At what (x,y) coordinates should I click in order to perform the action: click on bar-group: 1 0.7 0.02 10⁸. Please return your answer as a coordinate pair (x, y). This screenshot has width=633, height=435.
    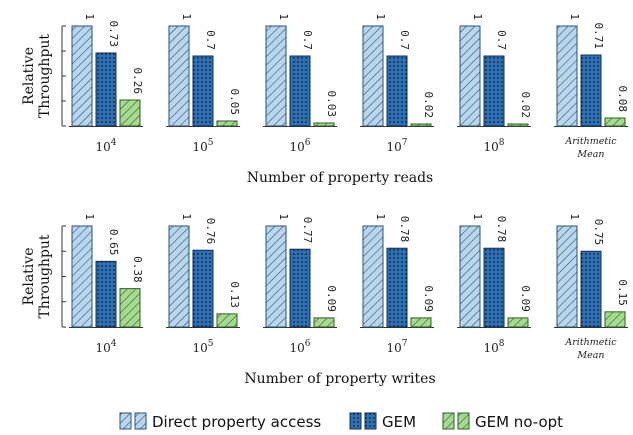
    Looking at the image, I should click on (494, 83).